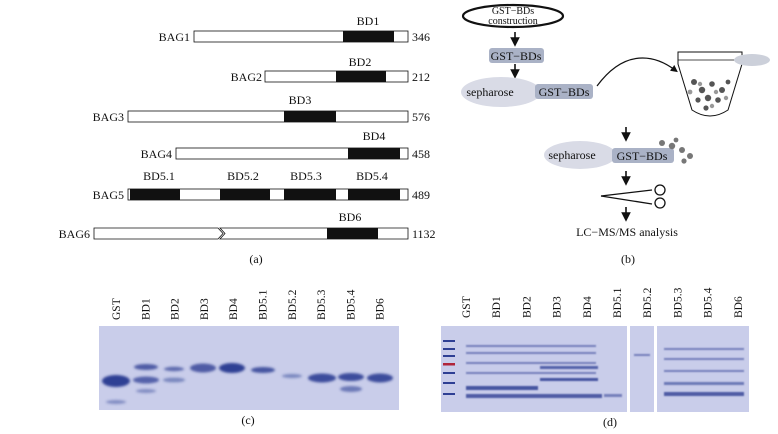 This screenshot has width=778, height=434. Describe the element at coordinates (74, 234) in the screenshot. I see `protein-name-bag6: BAG6` at that location.